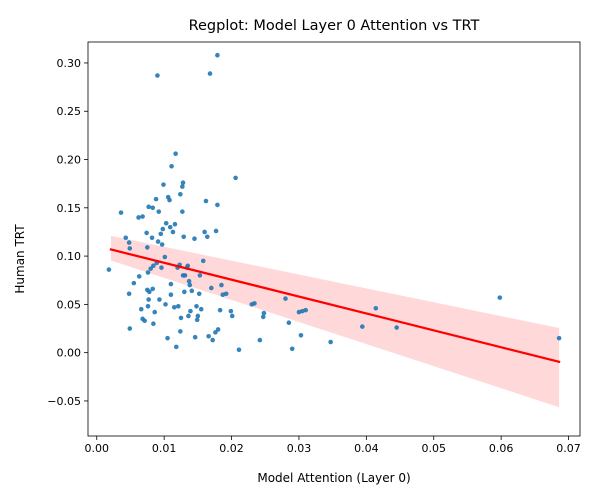 This screenshot has height=500, width=600. I want to click on x-tick-label: 0.03, so click(299, 448).